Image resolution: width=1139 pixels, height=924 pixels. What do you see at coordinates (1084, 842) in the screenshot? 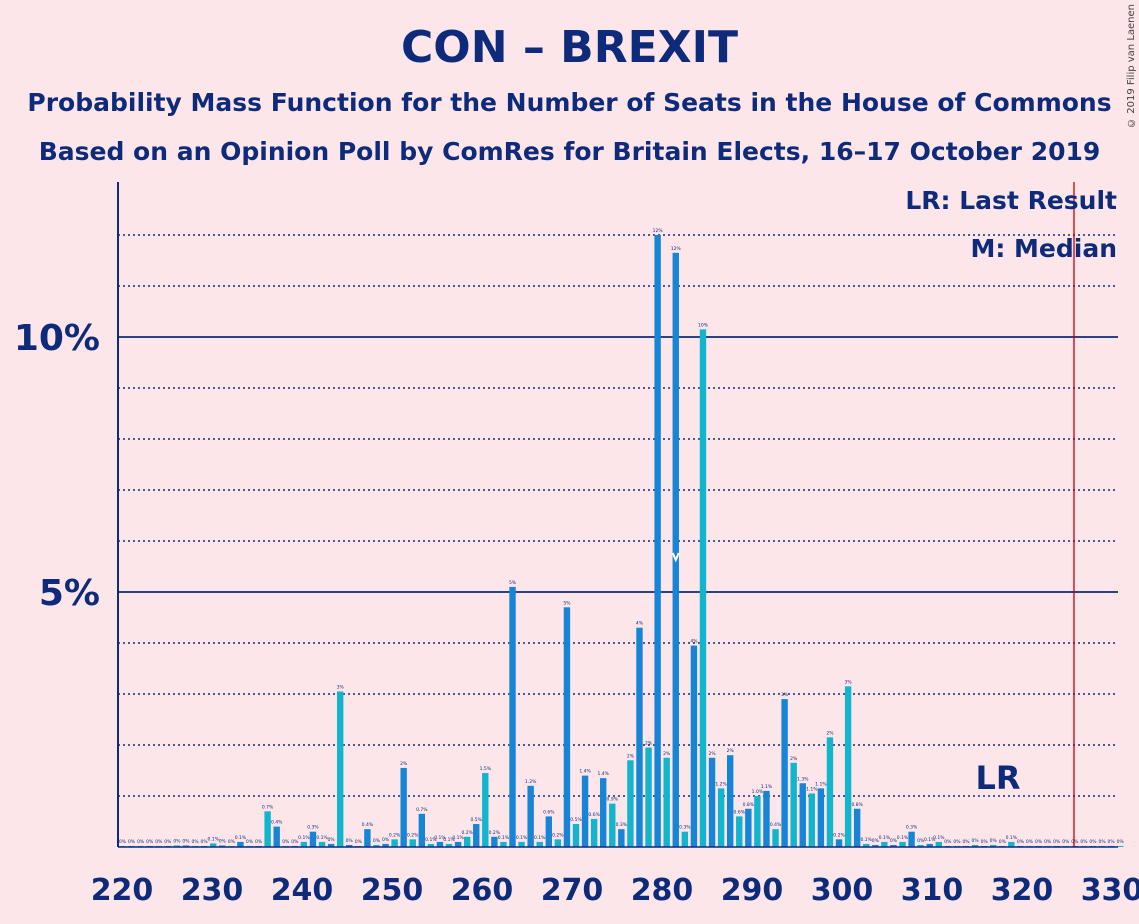
I see `bar-label-326: 0%` at bounding box center [1084, 842].